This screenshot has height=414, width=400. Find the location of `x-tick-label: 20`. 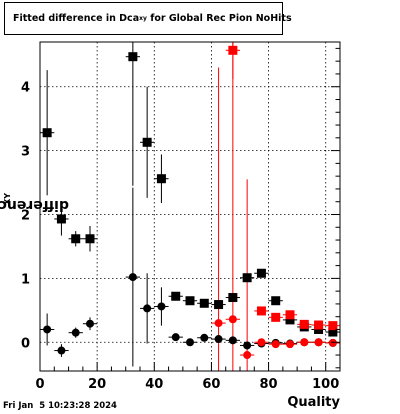

x-tick-label: 20 is located at coordinates (97, 384).